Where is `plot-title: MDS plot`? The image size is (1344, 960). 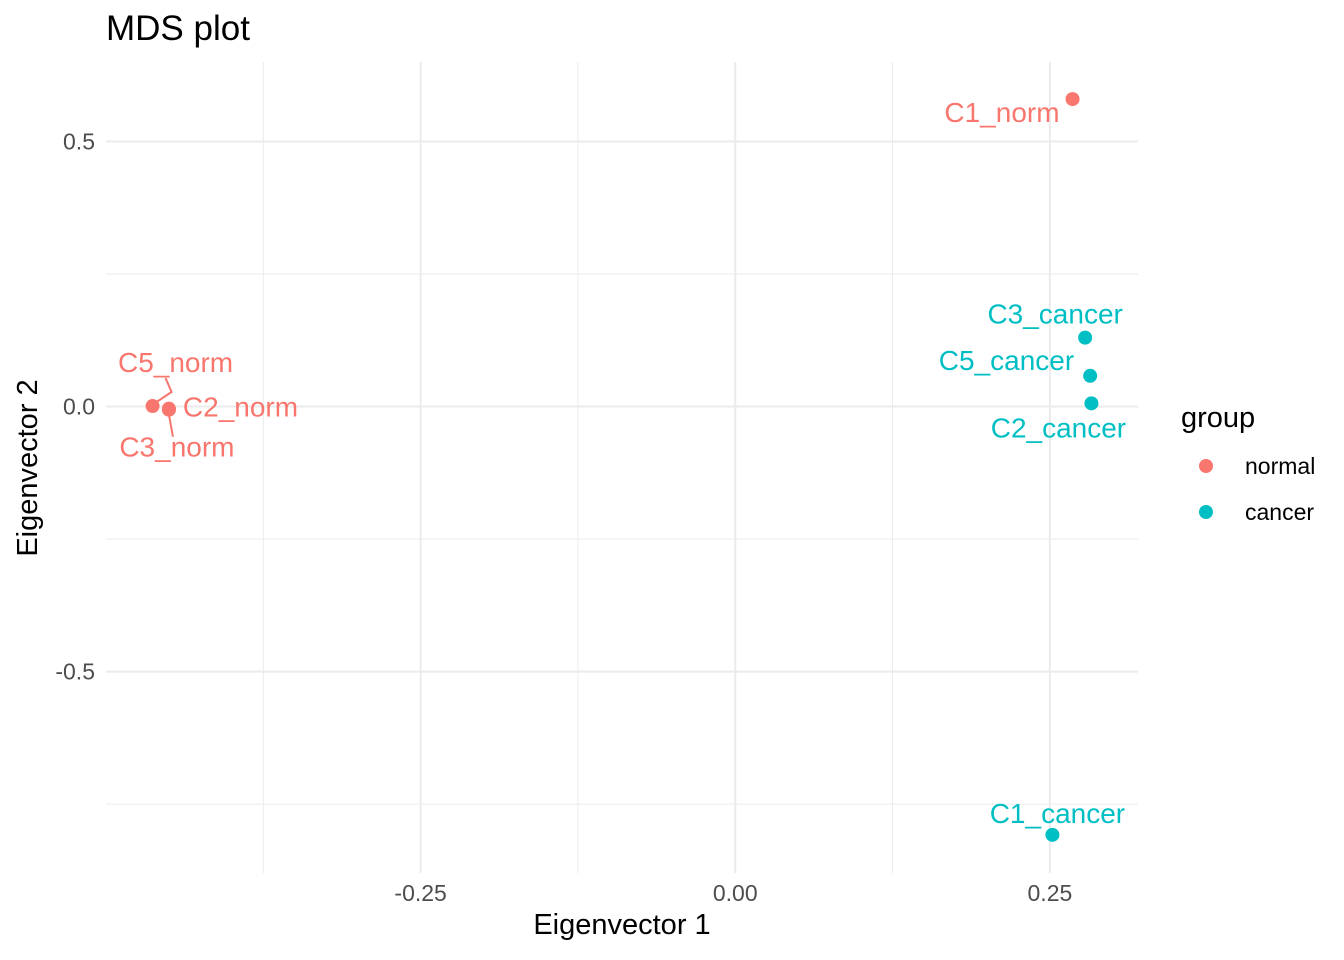
plot-title: MDS plot is located at coordinates (178, 28).